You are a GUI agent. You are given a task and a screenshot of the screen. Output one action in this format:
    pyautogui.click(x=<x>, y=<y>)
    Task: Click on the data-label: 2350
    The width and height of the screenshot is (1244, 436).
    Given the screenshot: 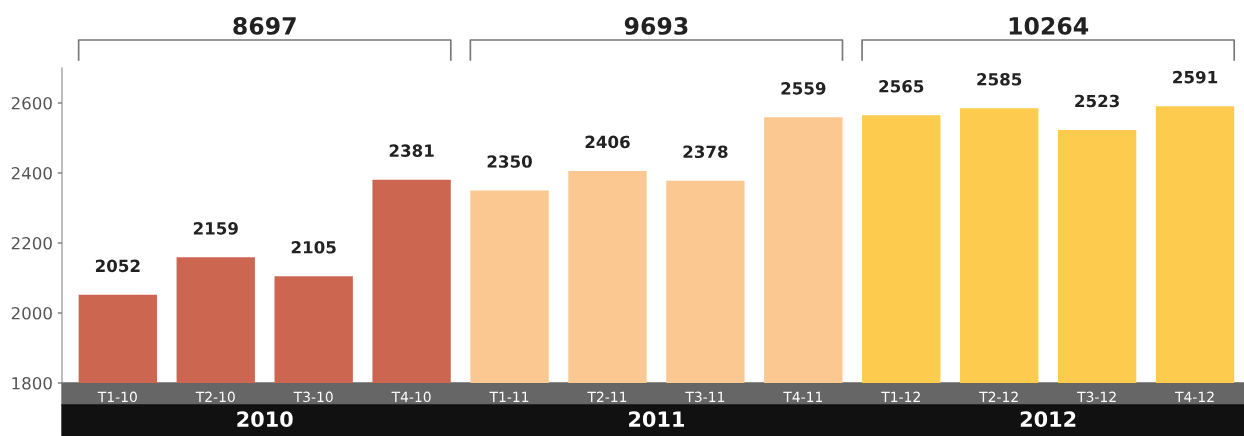 What is the action you would take?
    pyautogui.click(x=509, y=161)
    